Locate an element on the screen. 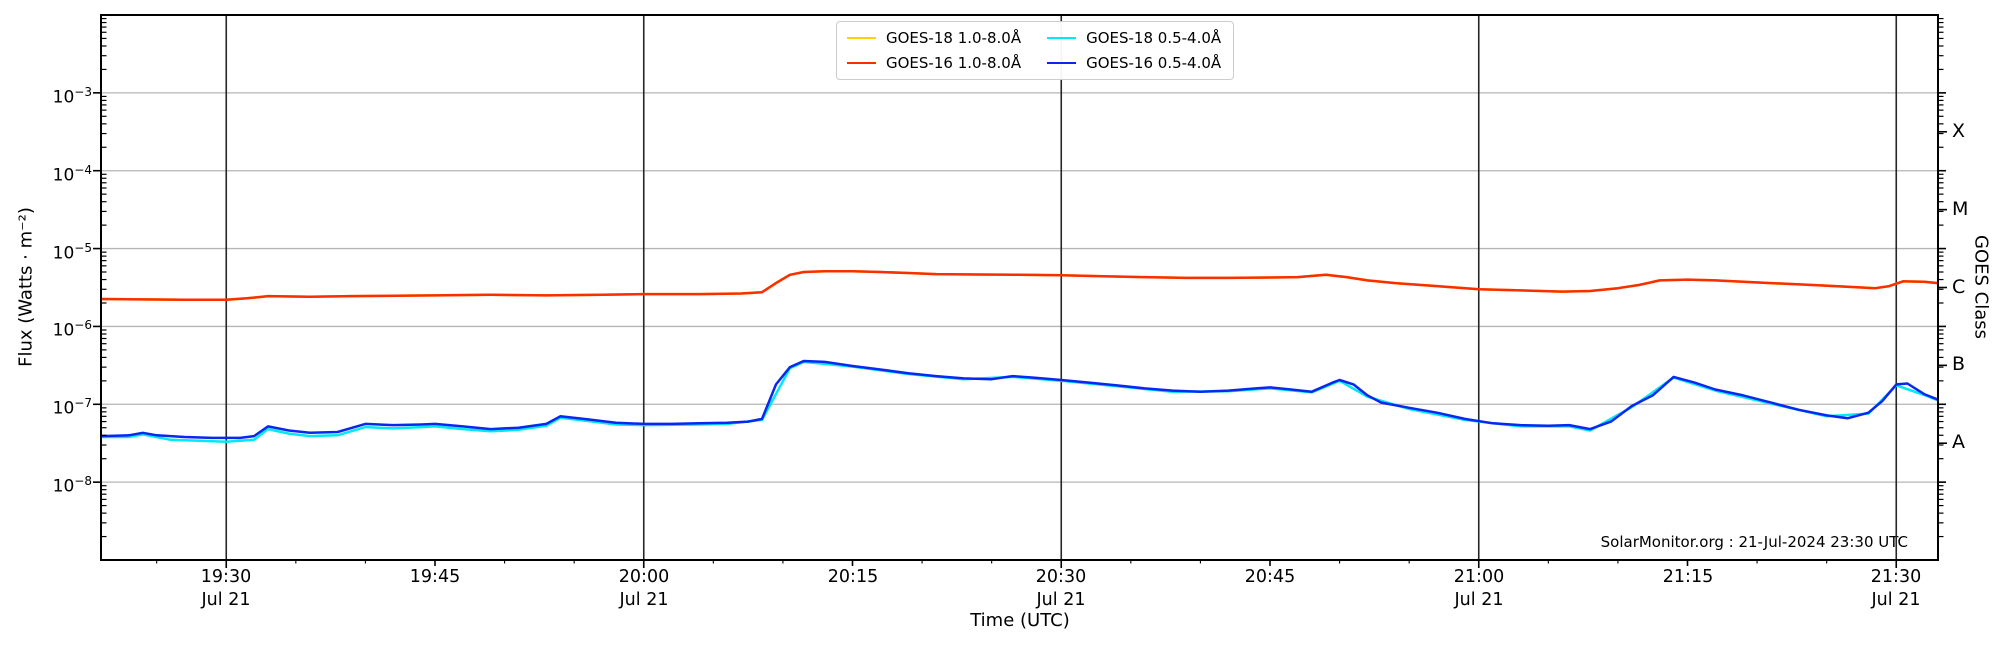  right-axis-title: GOES Class is located at coordinates (1981, 287).